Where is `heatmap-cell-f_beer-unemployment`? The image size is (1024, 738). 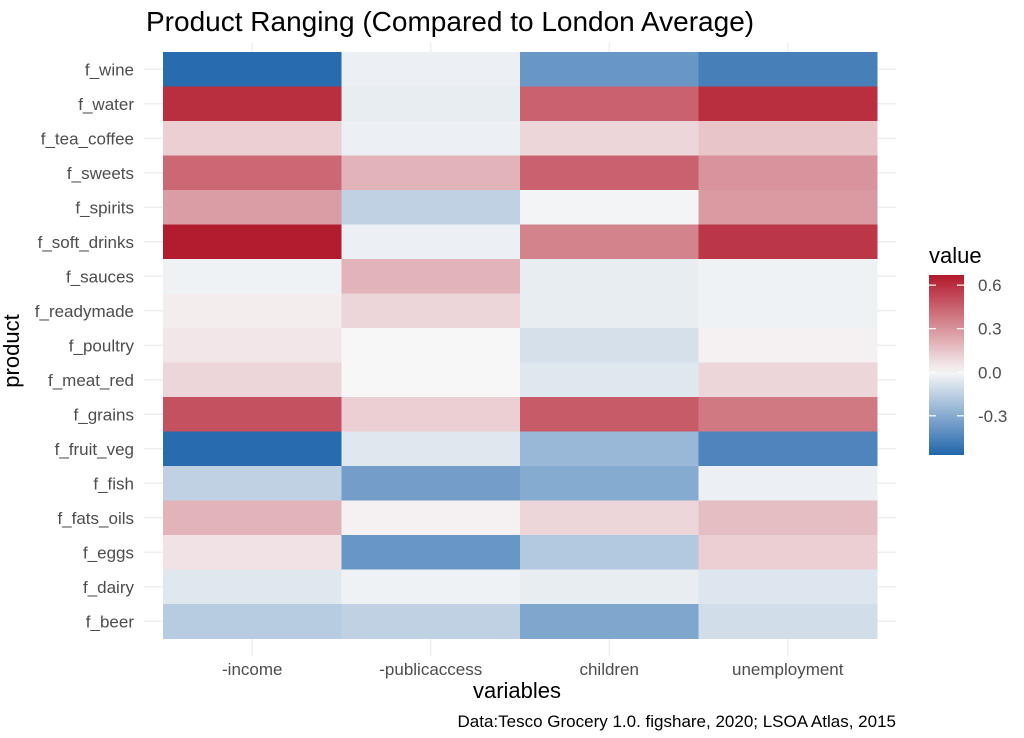 heatmap-cell-f_beer-unemployment is located at coordinates (788, 621).